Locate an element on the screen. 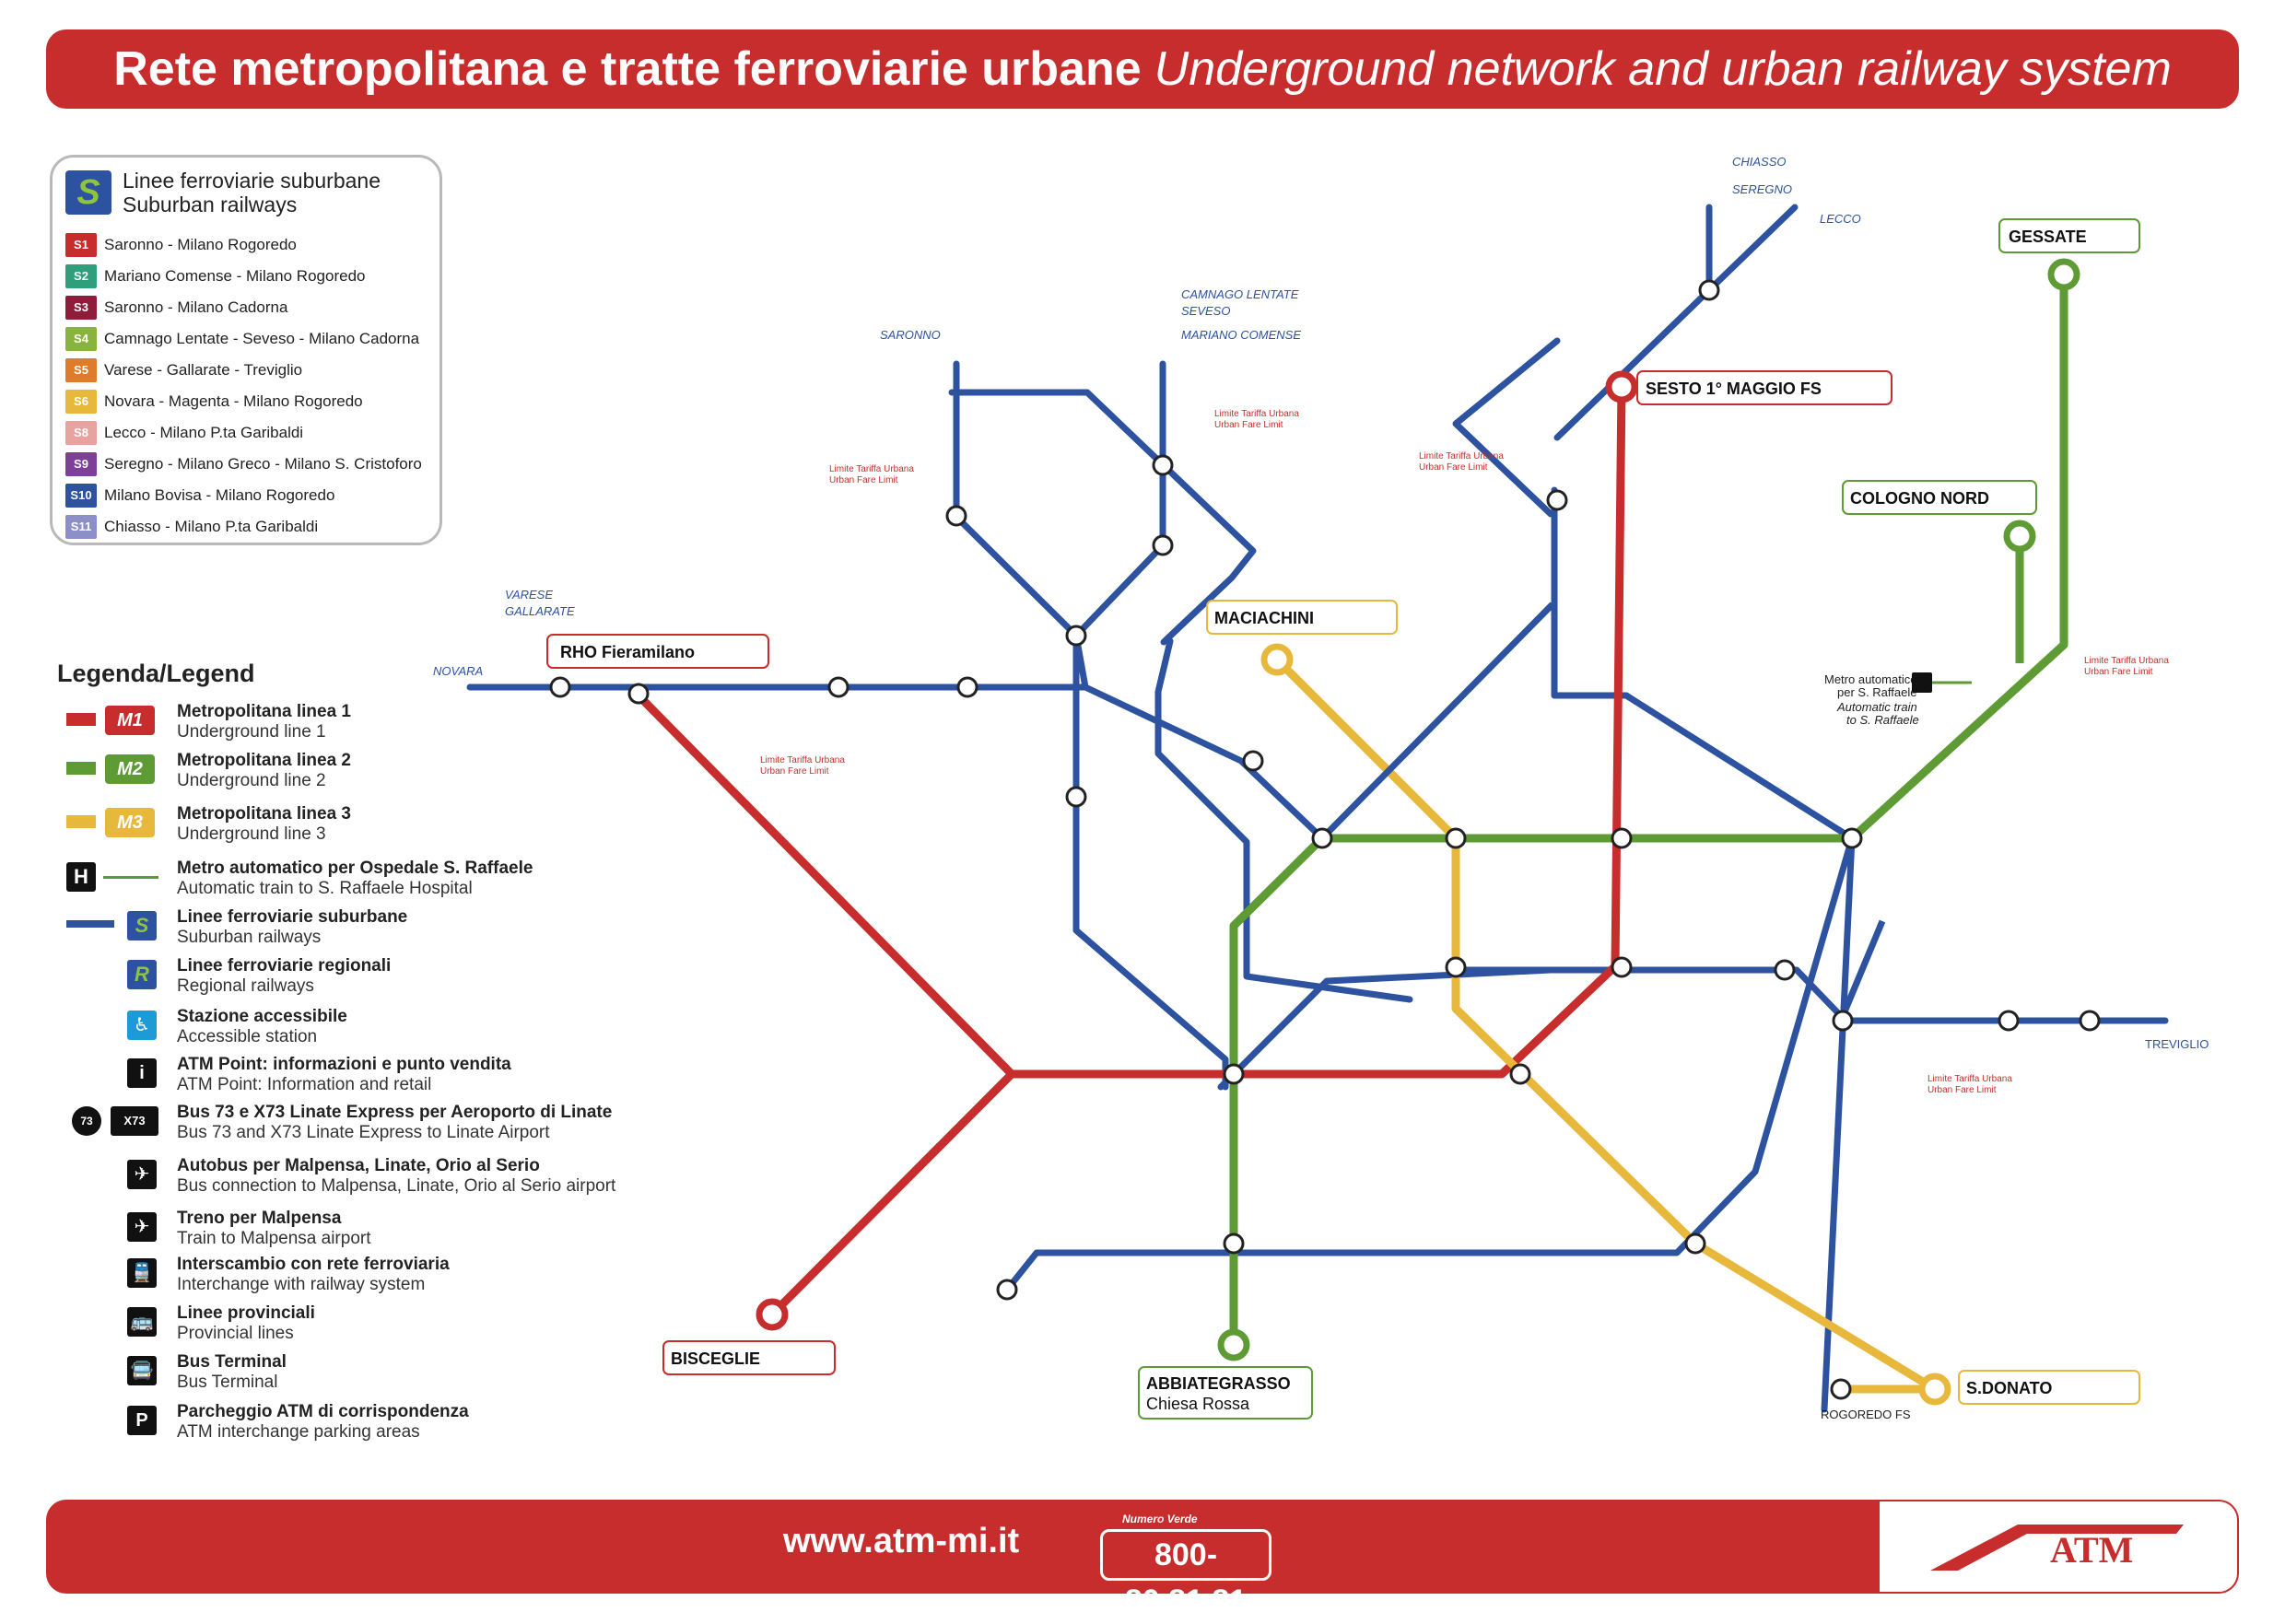 Image resolution: width=2285 pixels, height=1624 pixels. label-rogoredo: ROGOREDO FS is located at coordinates (1866, 1415).